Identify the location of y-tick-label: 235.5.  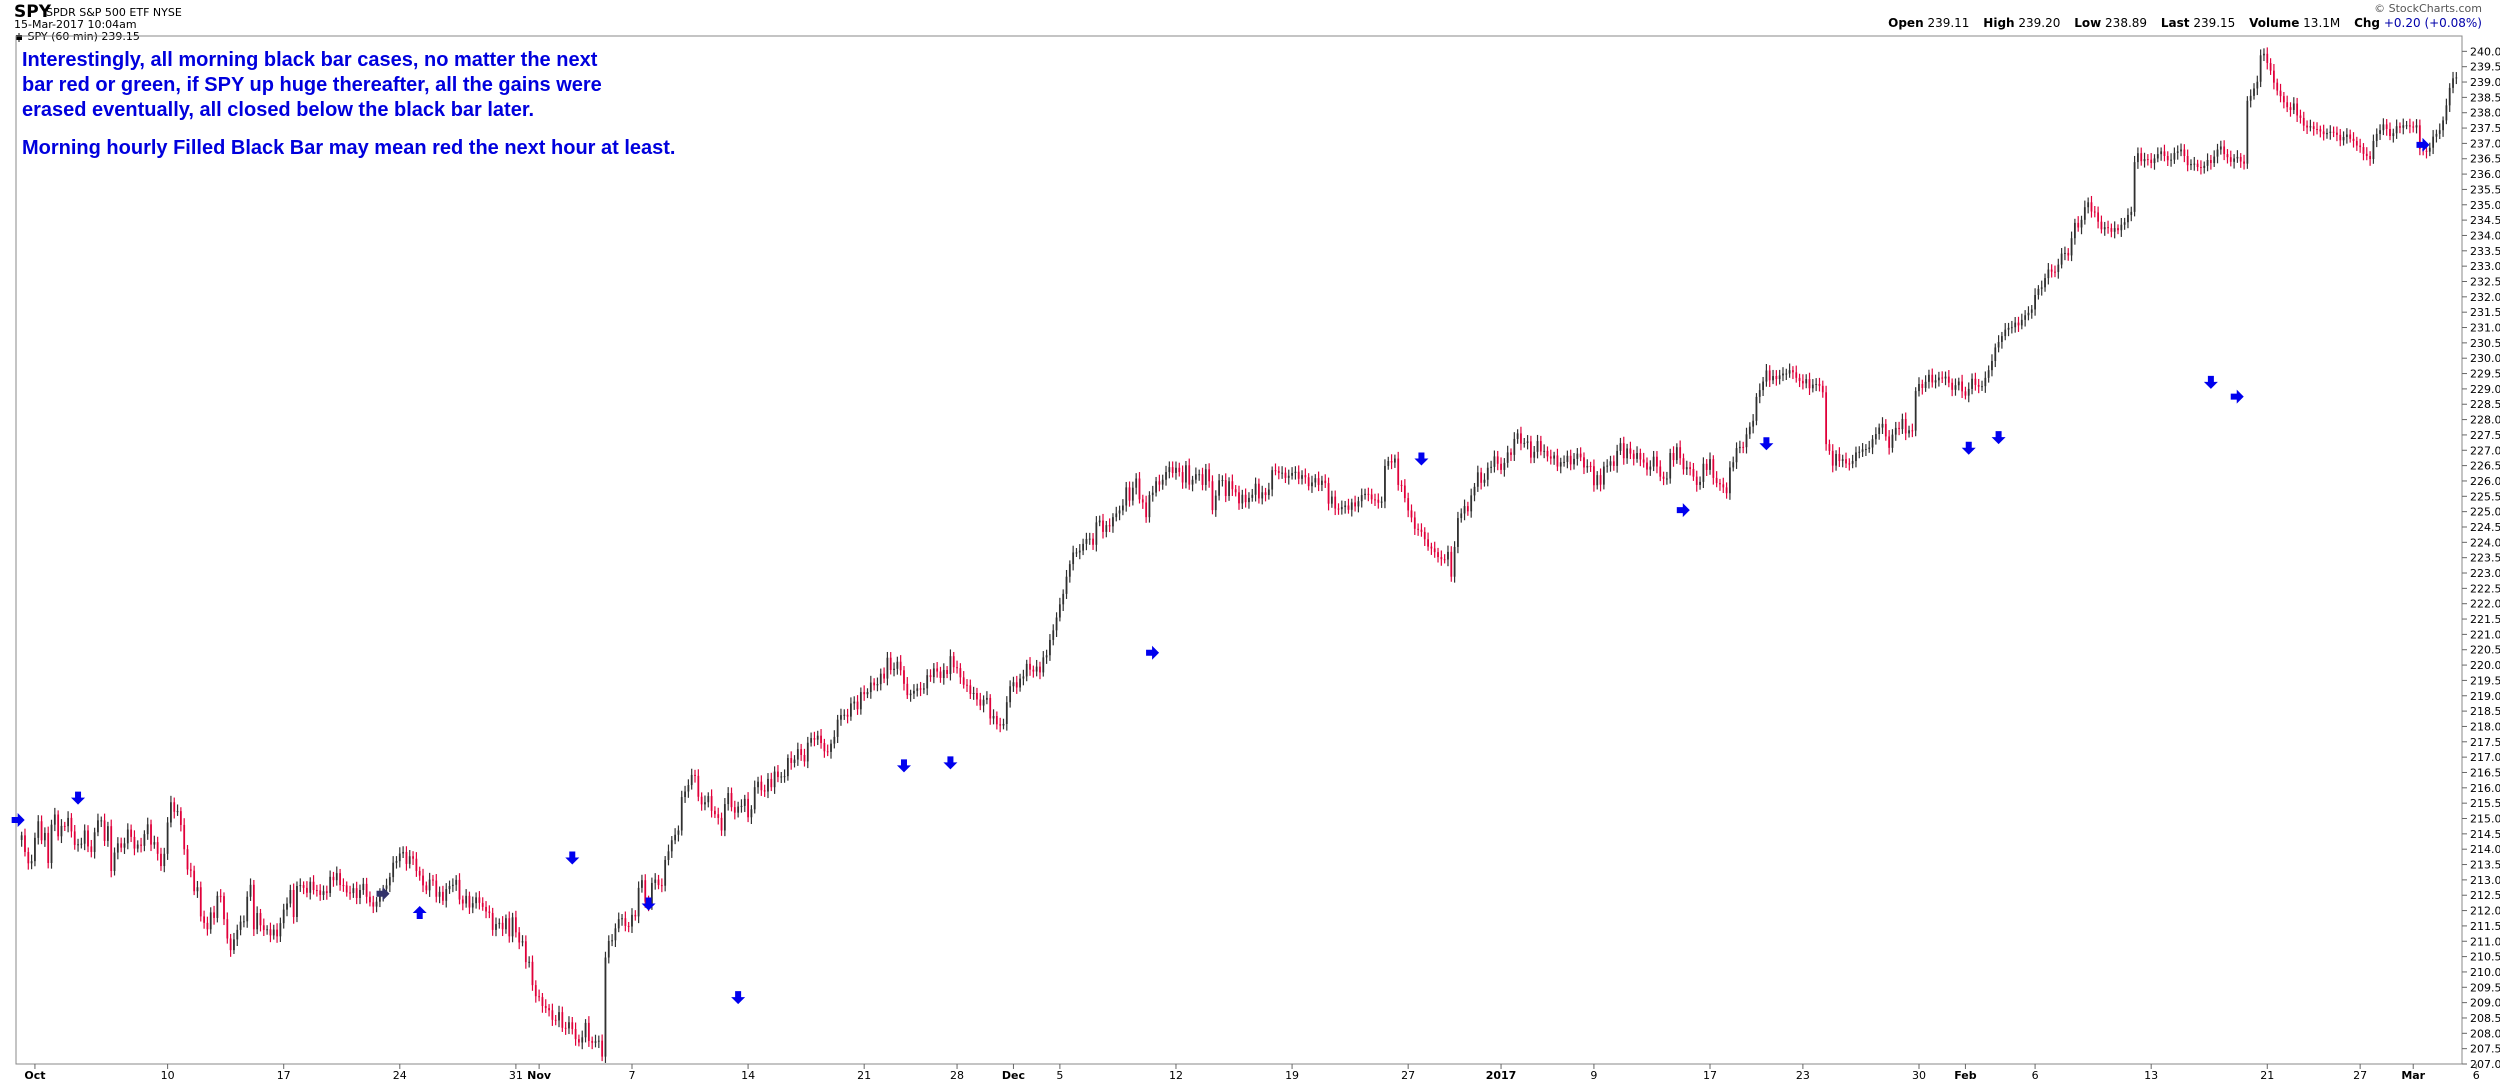
(2485, 189).